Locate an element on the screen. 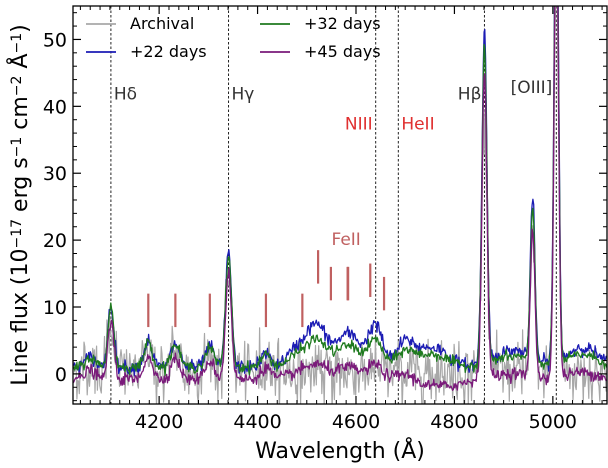  legend-label: +45 days is located at coordinates (342, 51).